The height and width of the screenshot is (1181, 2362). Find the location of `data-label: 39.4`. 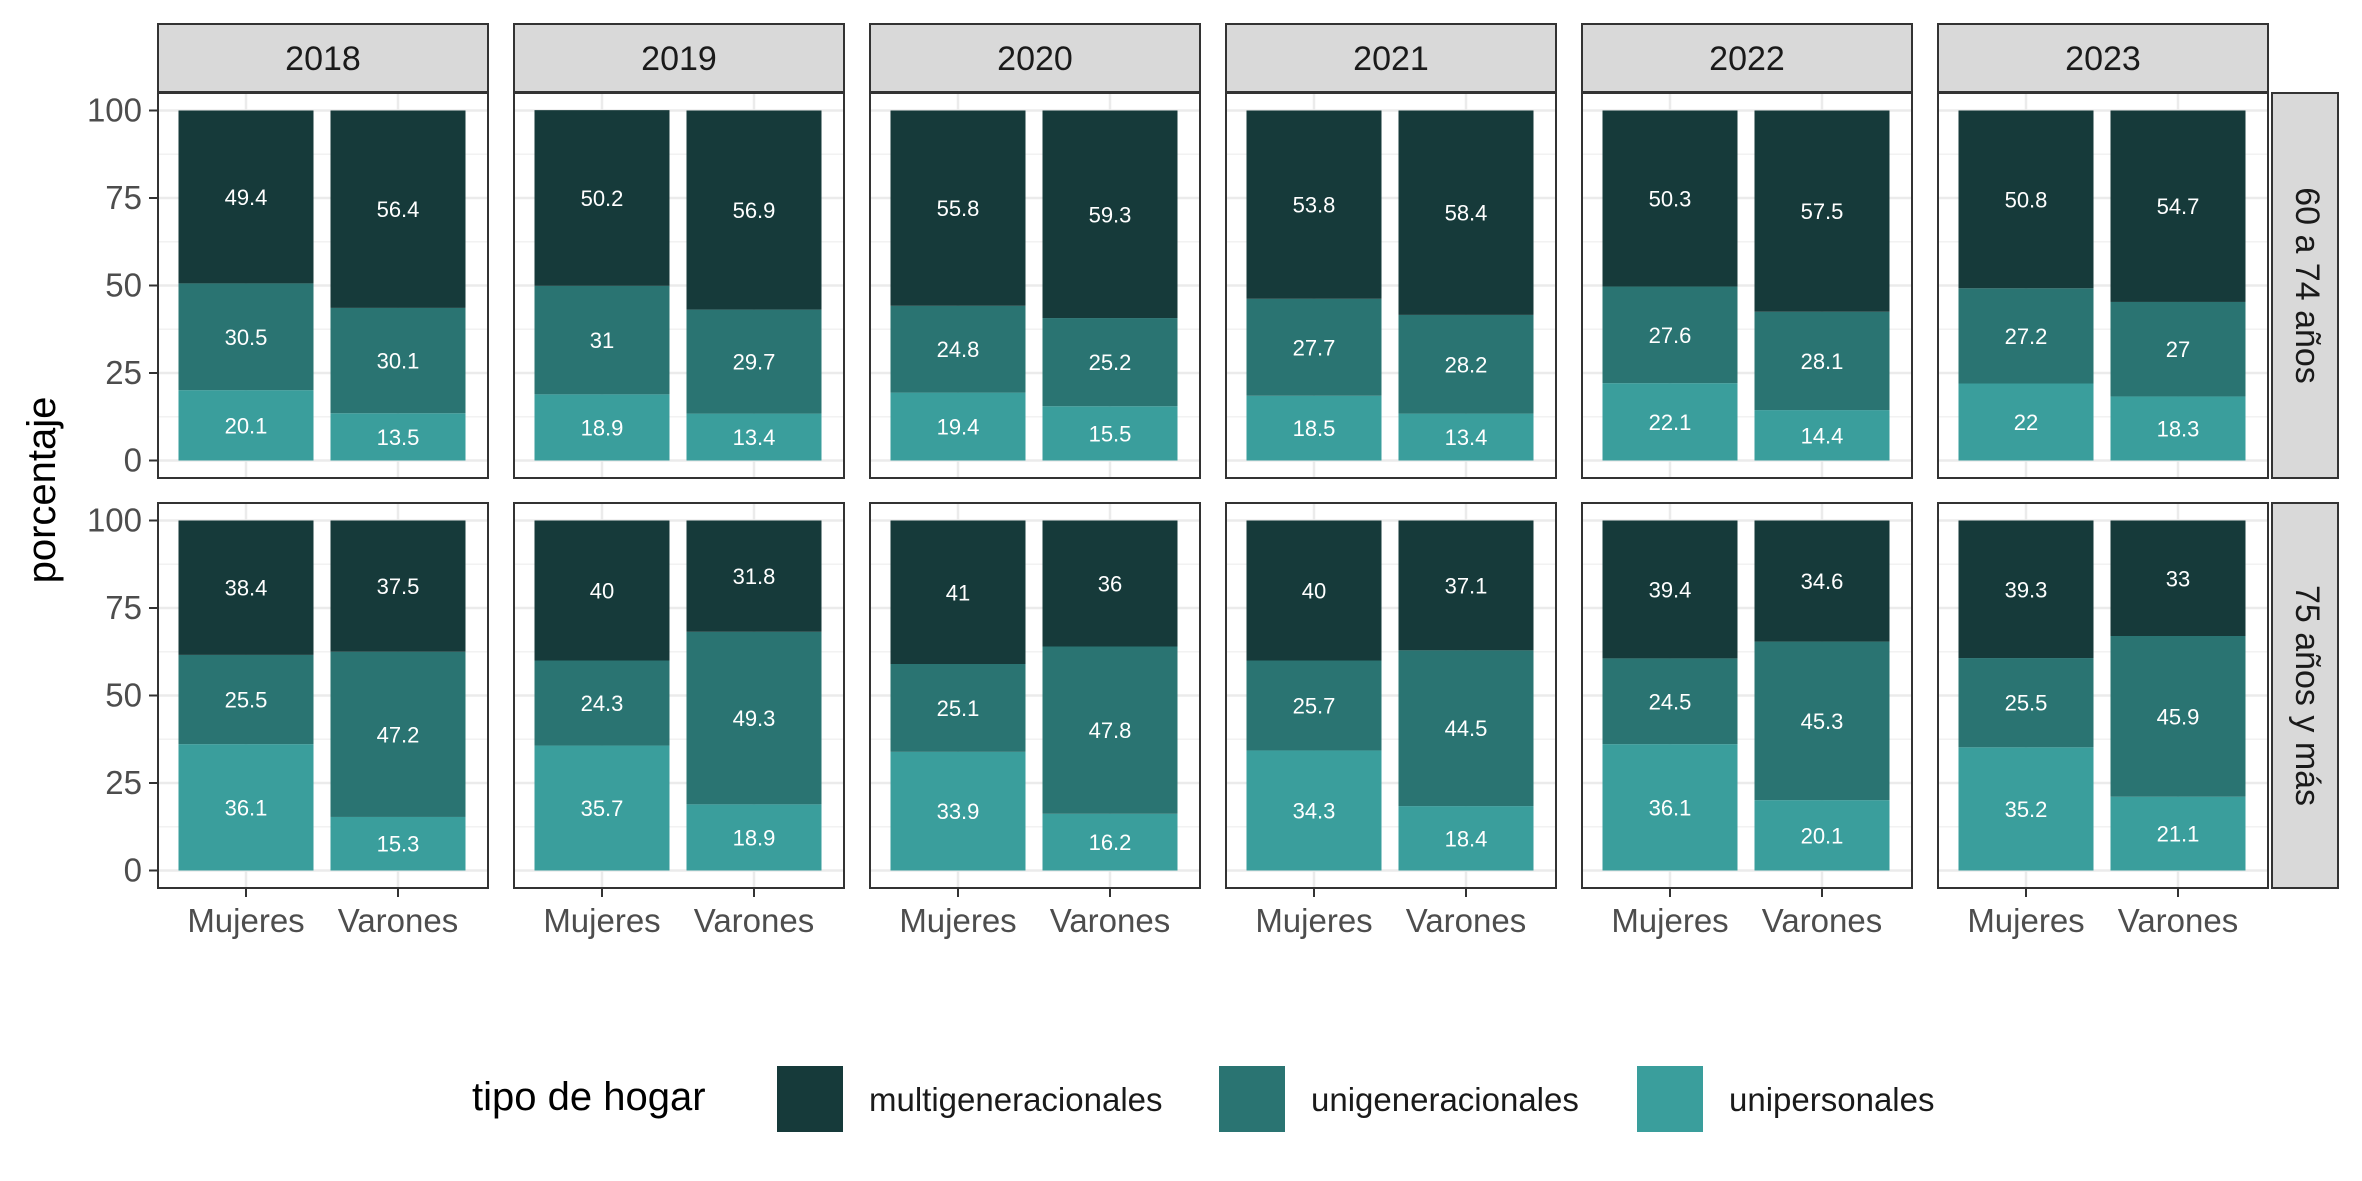

data-label: 39.4 is located at coordinates (1670, 589).